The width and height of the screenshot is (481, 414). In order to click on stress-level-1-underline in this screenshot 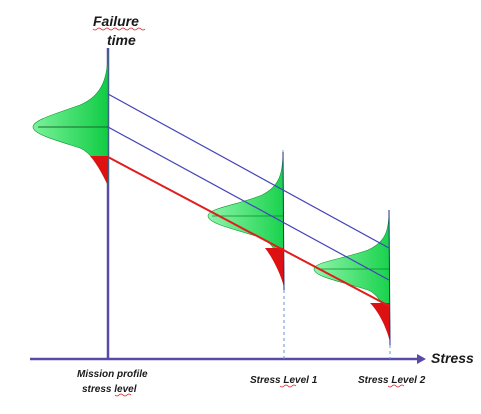, I will do `click(288, 386)`.